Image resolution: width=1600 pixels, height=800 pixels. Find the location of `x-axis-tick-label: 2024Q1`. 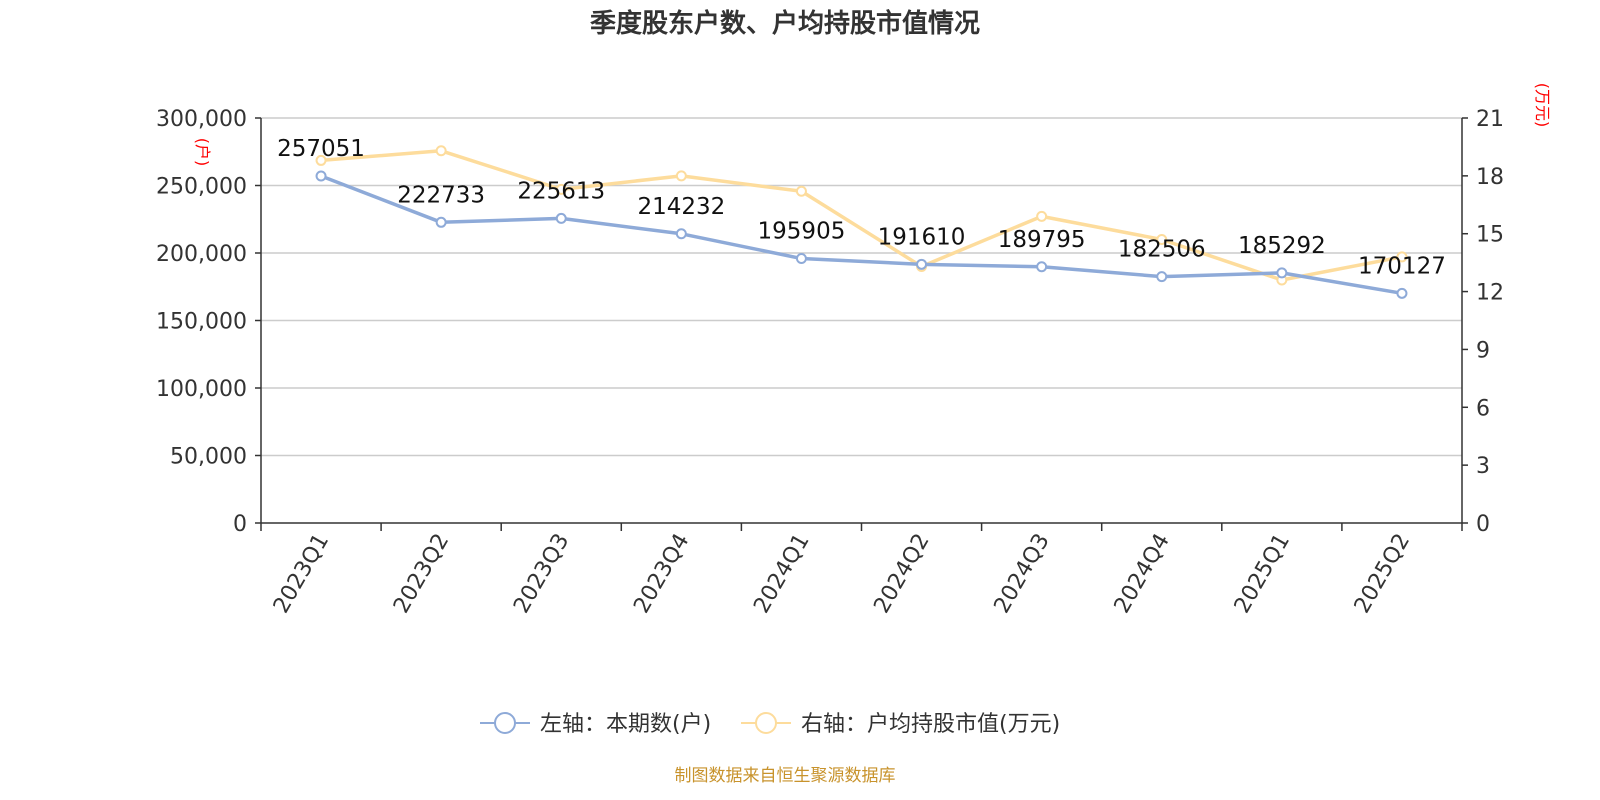

x-axis-tick-label: 2024Q1 is located at coordinates (781, 574).